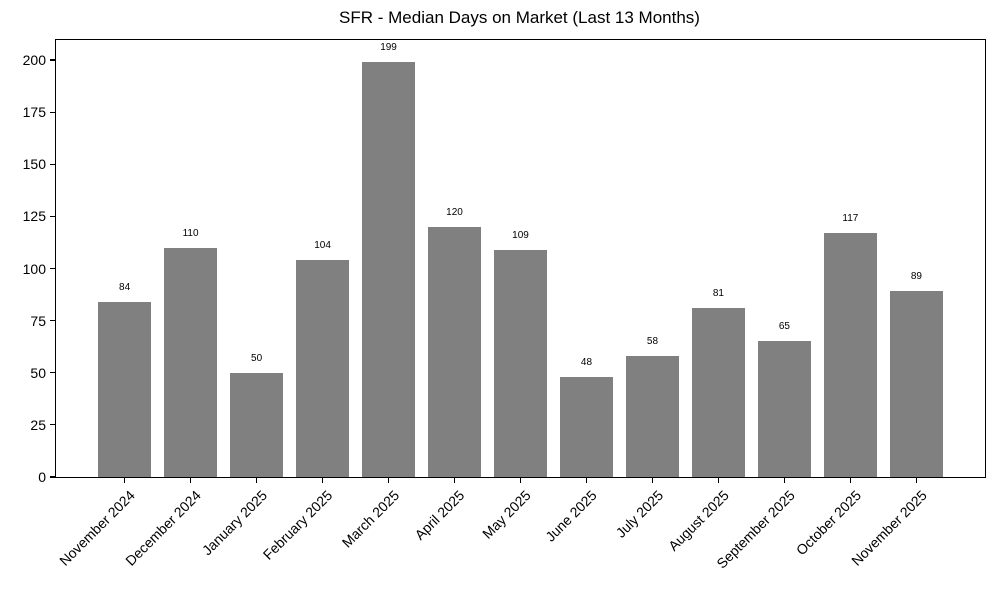 Image resolution: width=1000 pixels, height=600 pixels. I want to click on bar-value-label: 84, so click(125, 287).